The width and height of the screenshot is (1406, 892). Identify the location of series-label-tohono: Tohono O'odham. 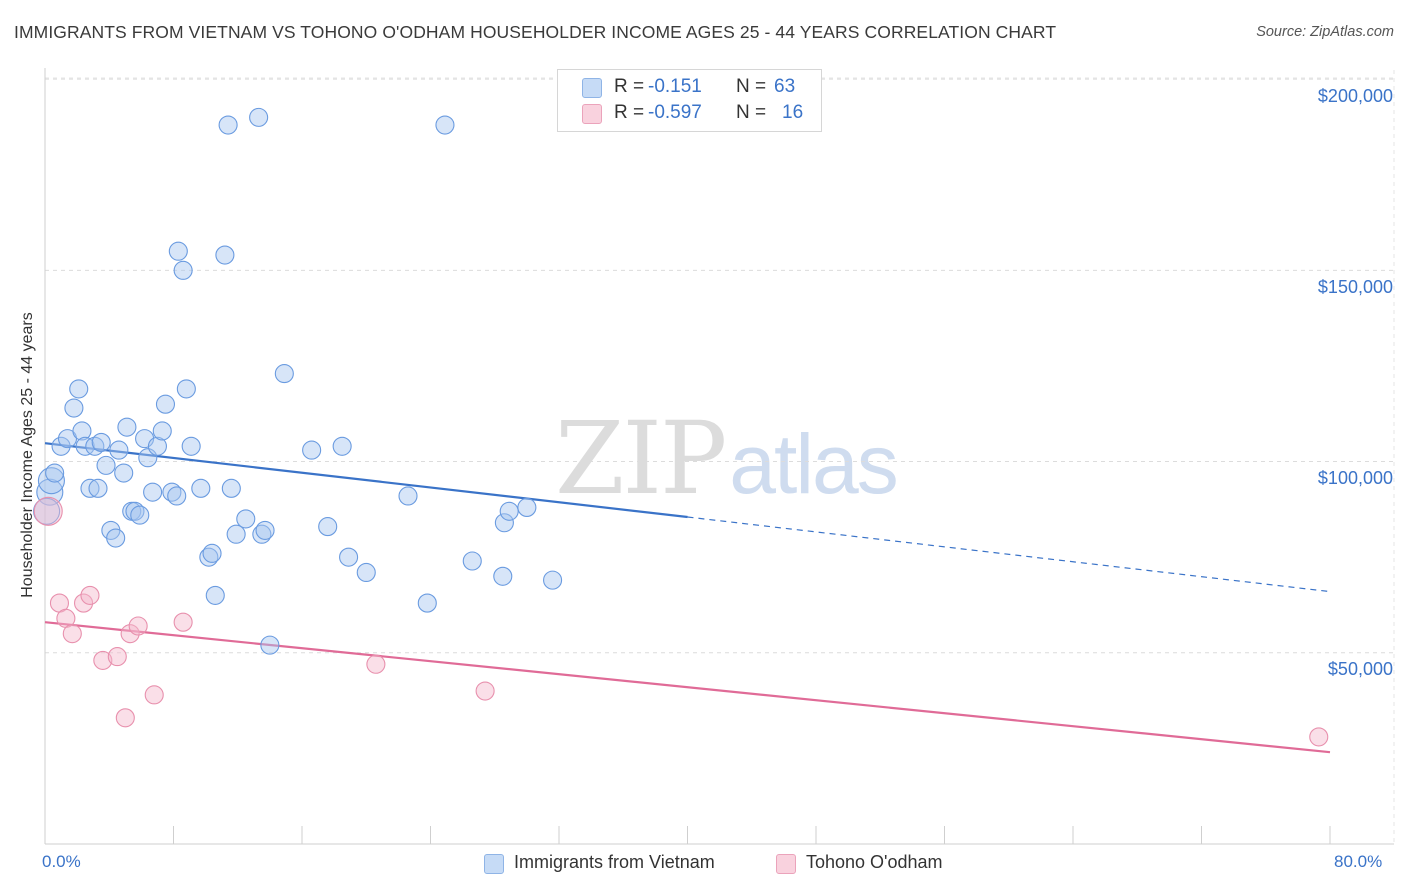
(874, 862).